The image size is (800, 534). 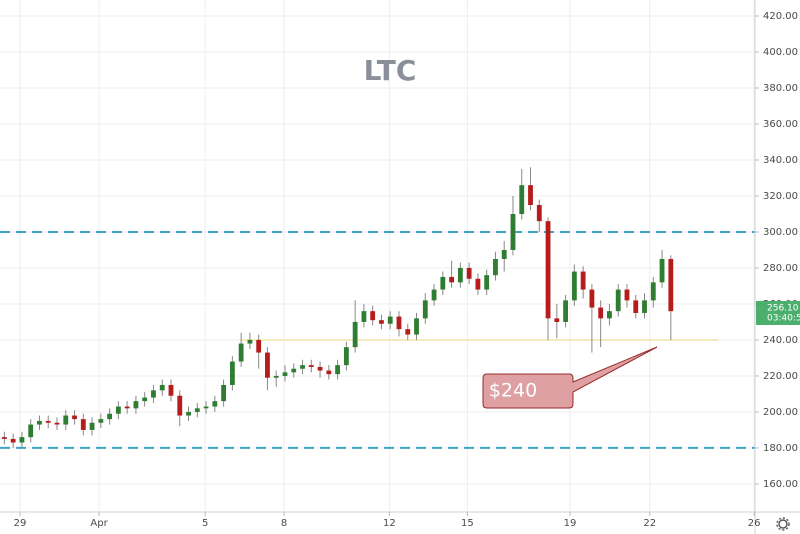 I want to click on y-tick-label: 220.00, so click(x=780, y=376).